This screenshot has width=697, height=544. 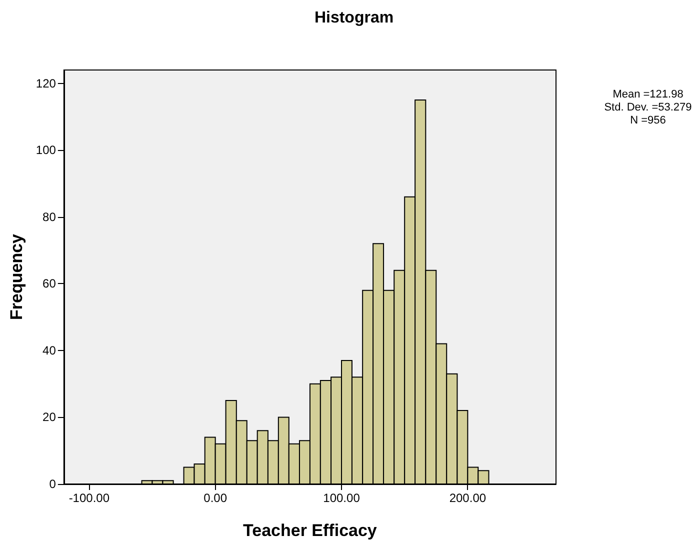 I want to click on text: Std. Dev. =53.279, so click(x=648, y=108).